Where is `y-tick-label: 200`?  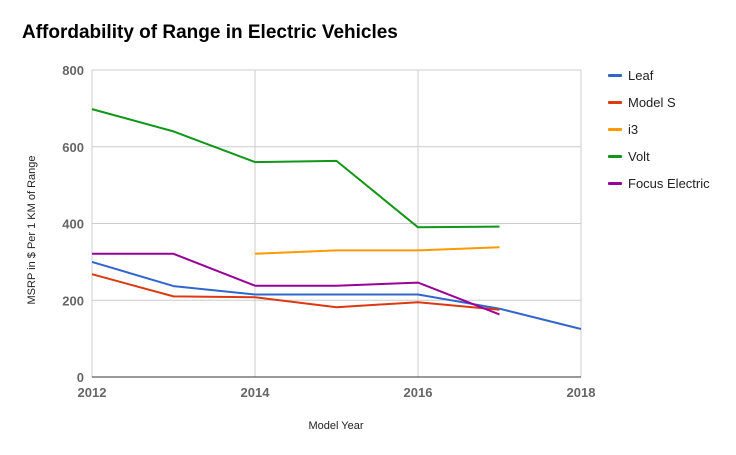 y-tick-label: 200 is located at coordinates (73, 300).